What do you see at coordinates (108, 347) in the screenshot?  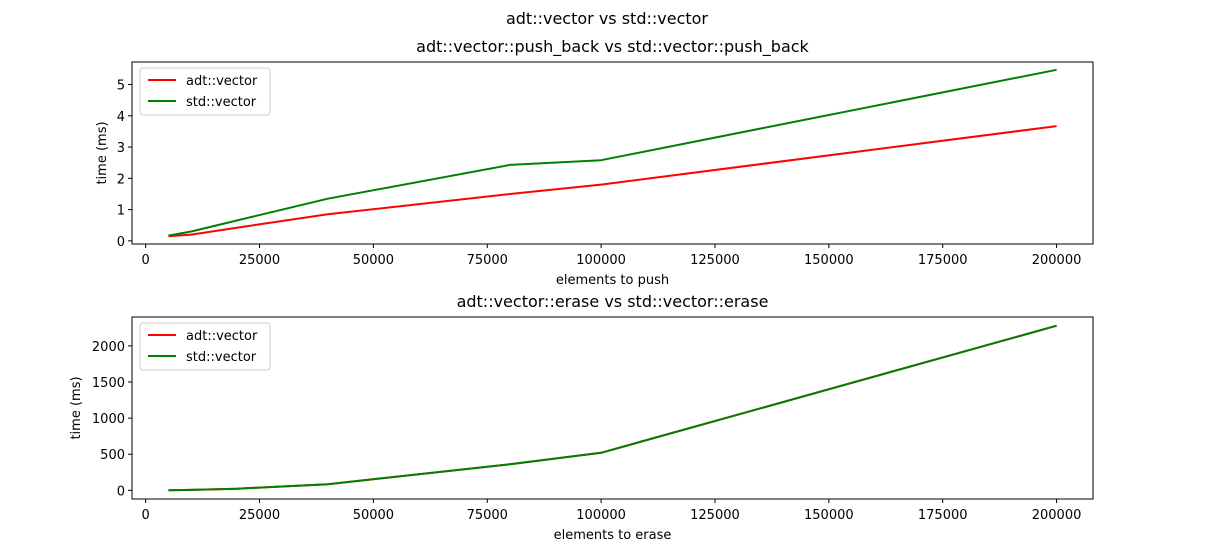 I see `y-tick-label: 2000` at bounding box center [108, 347].